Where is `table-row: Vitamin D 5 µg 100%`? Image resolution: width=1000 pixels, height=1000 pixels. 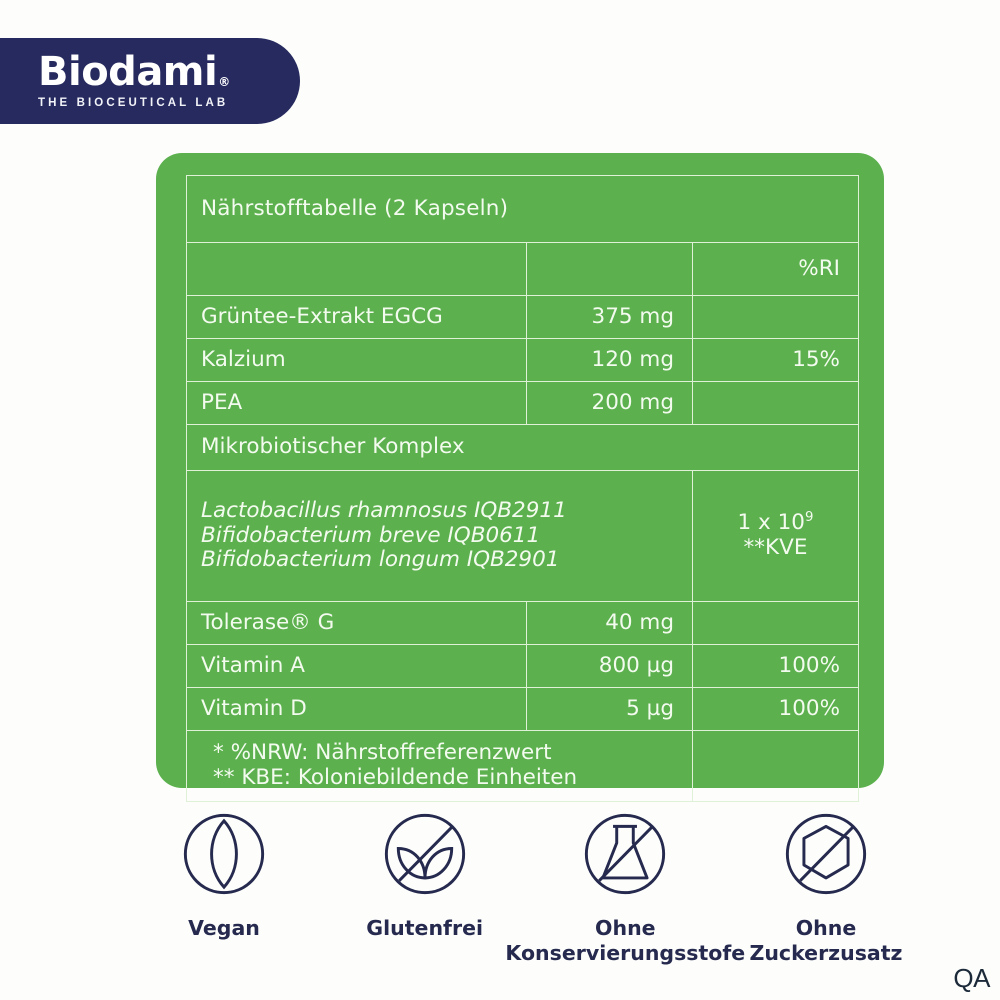 table-row: Vitamin D 5 µg 100% is located at coordinates (522, 709).